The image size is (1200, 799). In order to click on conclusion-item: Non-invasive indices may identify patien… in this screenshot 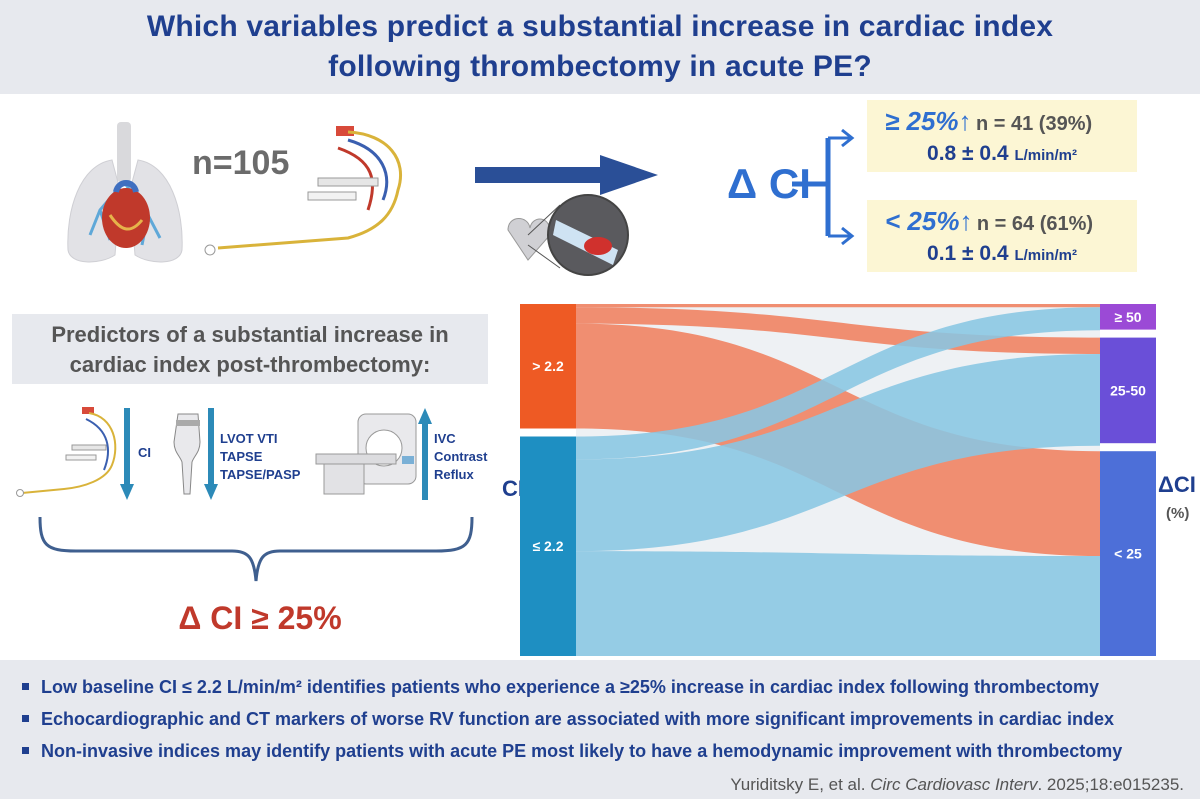, I will do `click(572, 751)`.